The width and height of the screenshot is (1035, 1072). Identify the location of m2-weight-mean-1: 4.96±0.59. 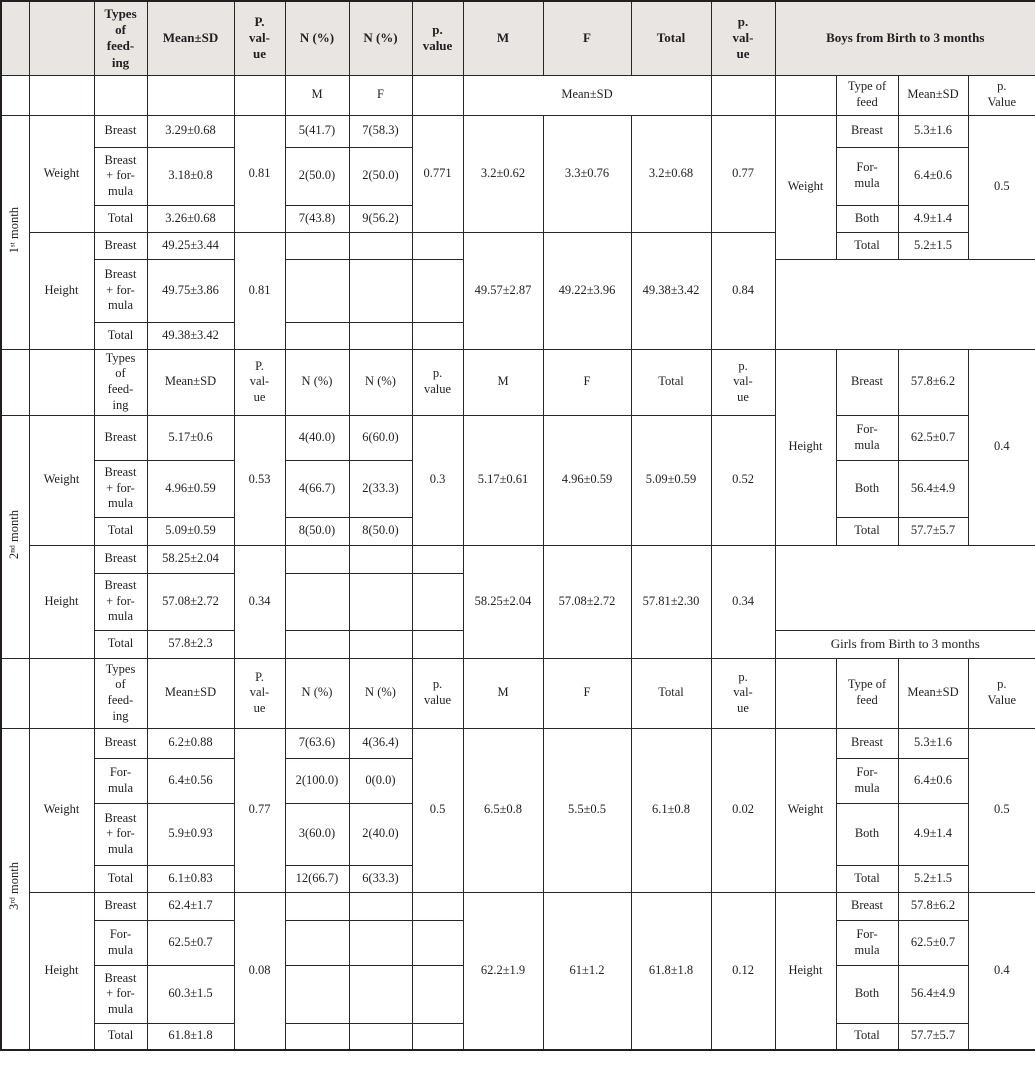
(190, 488).